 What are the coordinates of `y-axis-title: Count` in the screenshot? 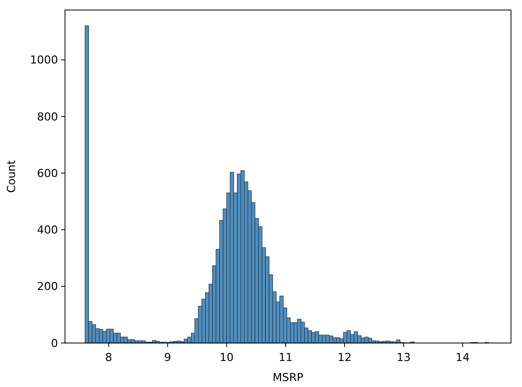 It's located at (11, 176).